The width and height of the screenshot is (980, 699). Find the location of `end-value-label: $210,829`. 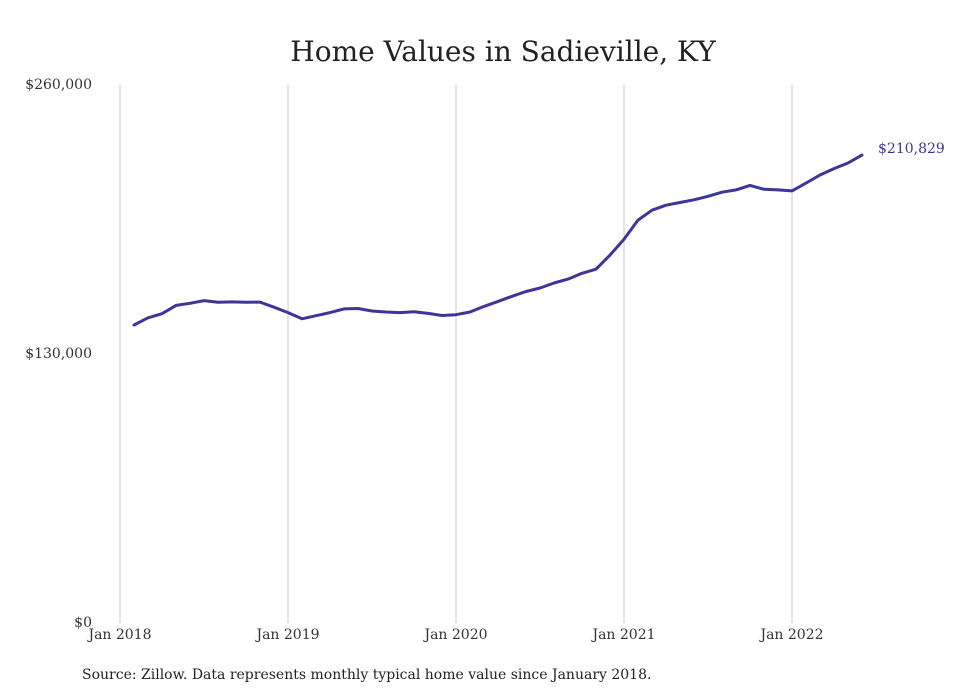

end-value-label: $210,829 is located at coordinates (911, 149).